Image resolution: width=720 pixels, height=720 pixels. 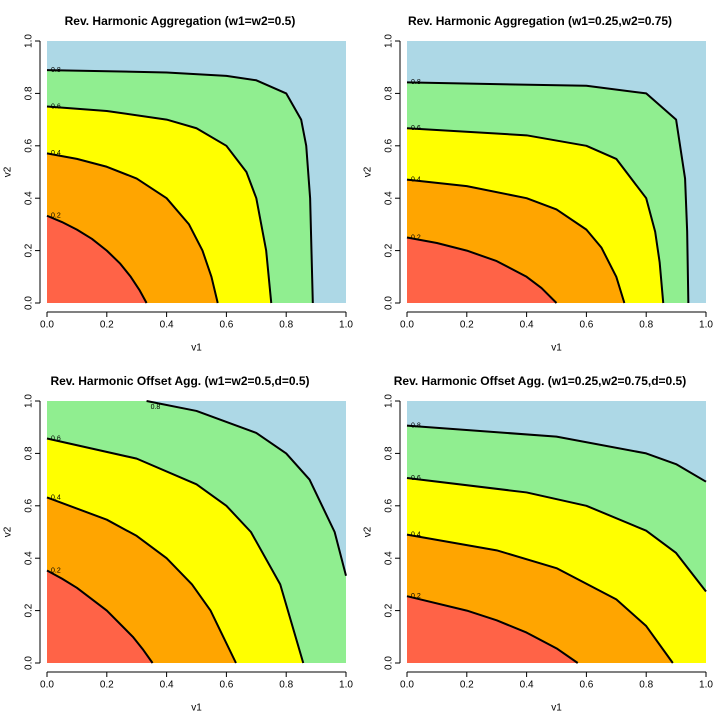 I want to click on chart-title: Rev. Harmonic Aggregation (w1=w2=0.5), so click(x=180, y=21).